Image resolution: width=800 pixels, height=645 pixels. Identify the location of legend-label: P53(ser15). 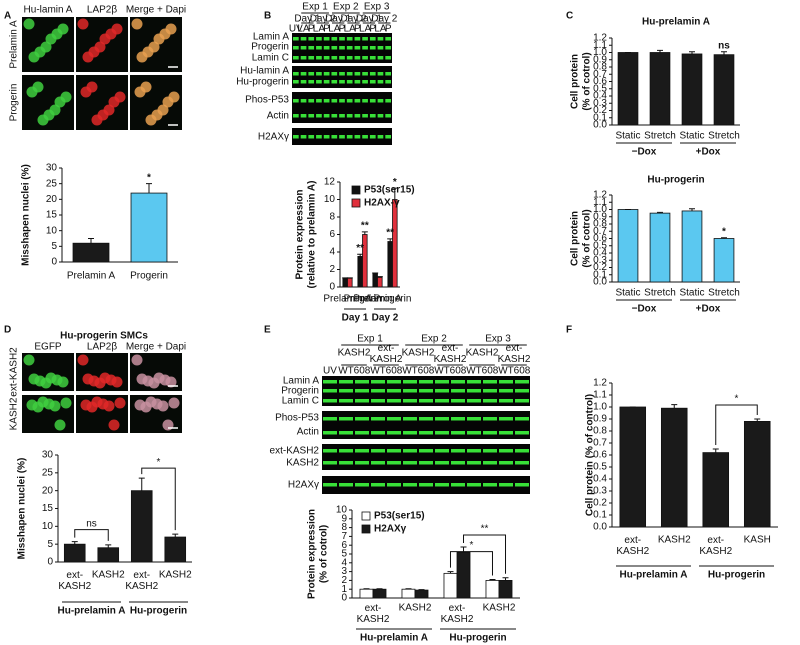
(399, 516).